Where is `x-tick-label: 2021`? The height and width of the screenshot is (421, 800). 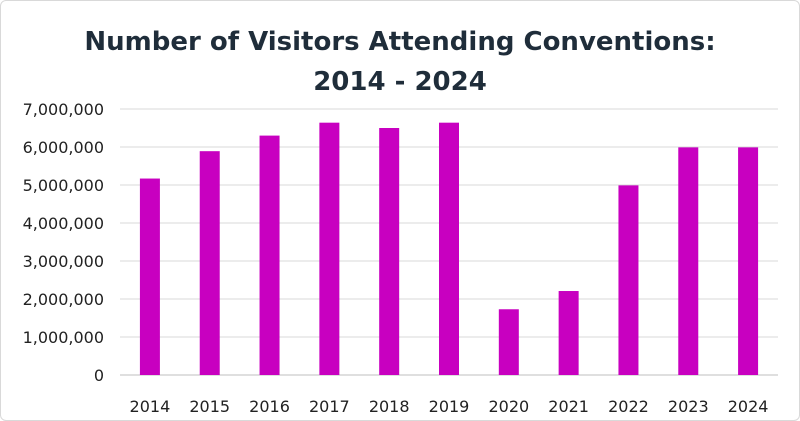 x-tick-label: 2021 is located at coordinates (568, 406).